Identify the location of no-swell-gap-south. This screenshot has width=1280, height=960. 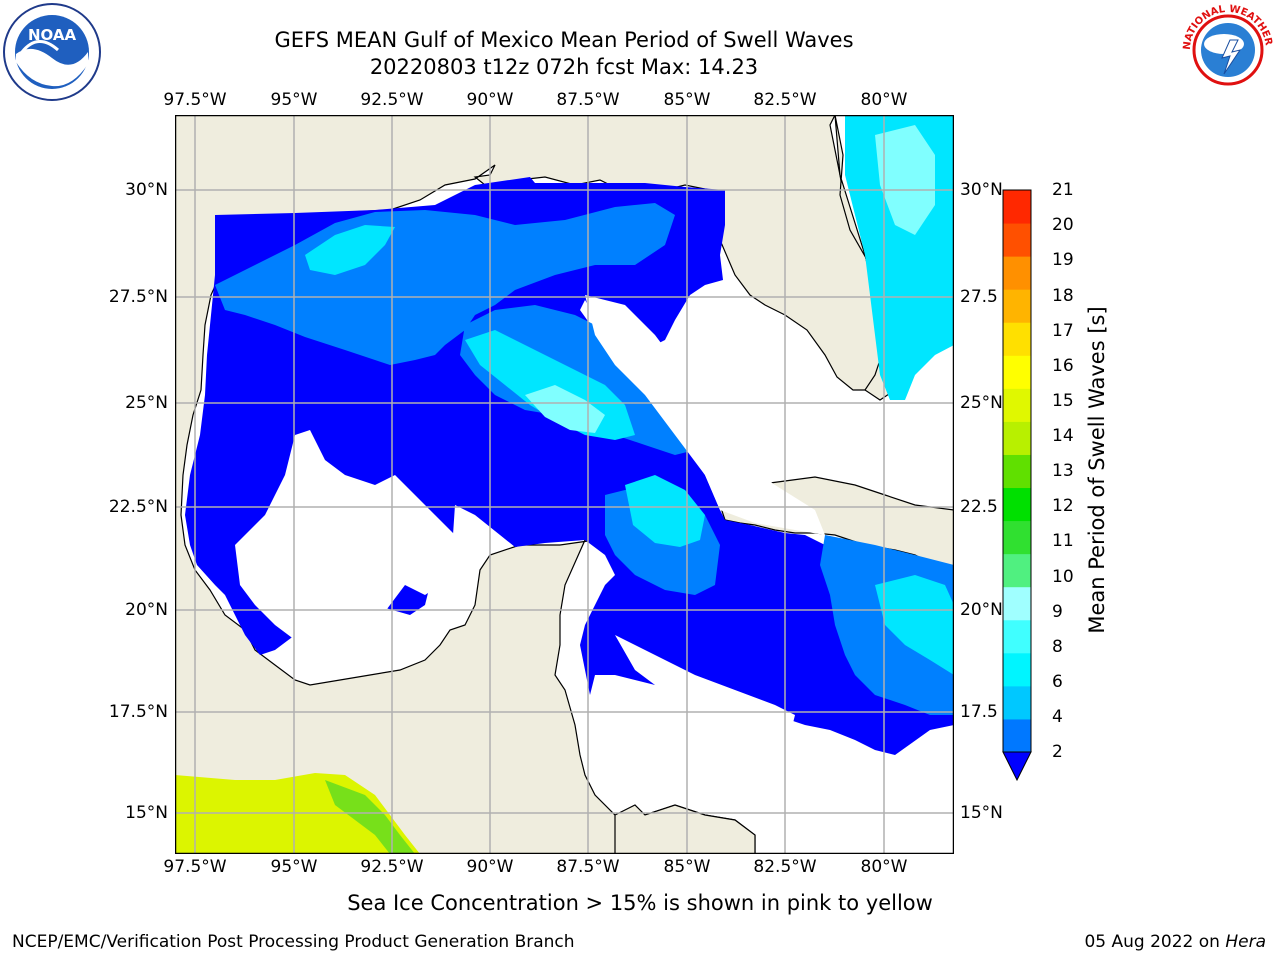
(705, 695).